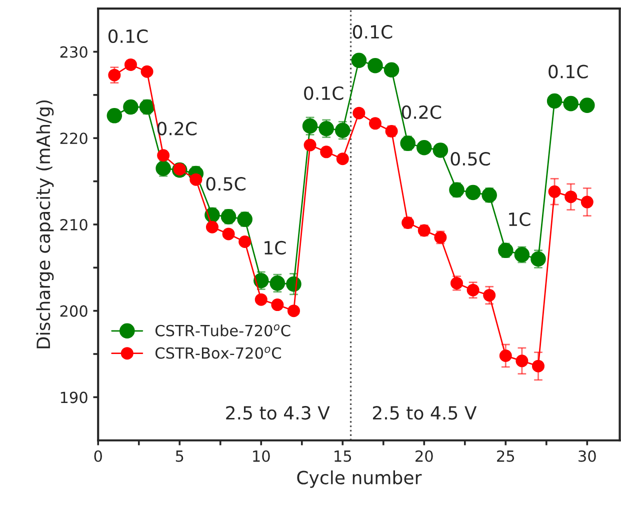 The image size is (621, 505). What do you see at coordinates (74, 138) in the screenshot?
I see `y-tick-label: 220` at bounding box center [74, 138].